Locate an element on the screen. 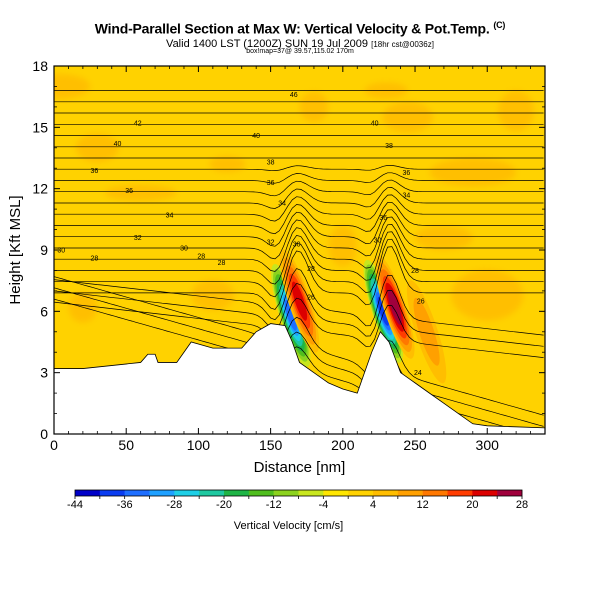  colorbar-tick-label: 28 is located at coordinates (522, 505).